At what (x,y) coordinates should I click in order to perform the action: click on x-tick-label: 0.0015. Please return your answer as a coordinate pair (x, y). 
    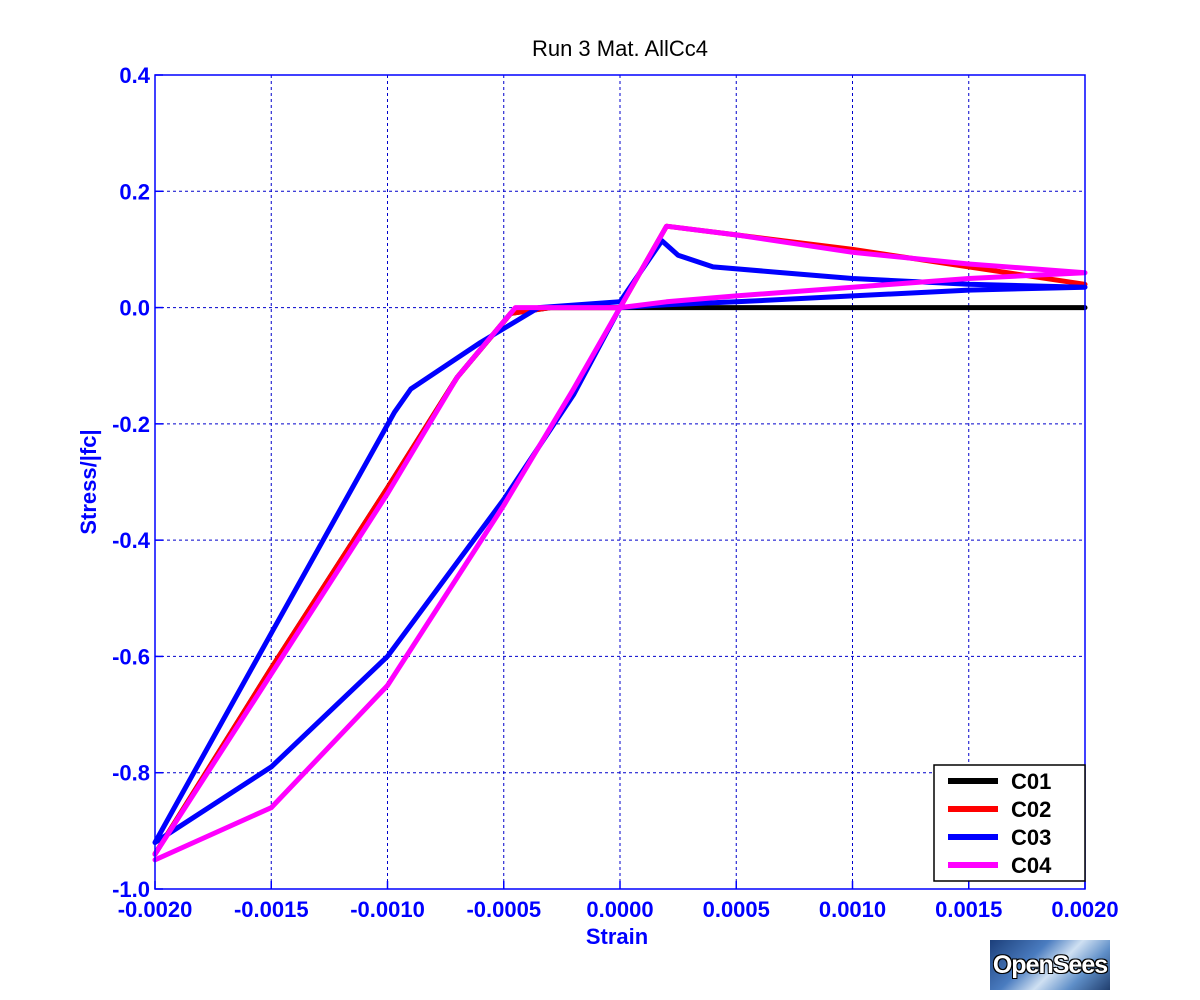
    Looking at the image, I should click on (968, 909).